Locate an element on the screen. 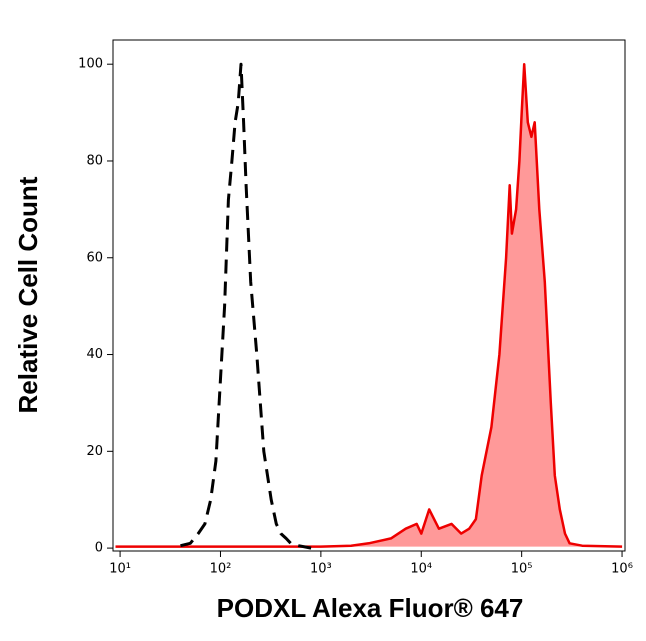 Image resolution: width=646 pixels, height=641 pixels. x-axis-label: PODXL Alexa Fluor® 647 is located at coordinates (370, 608).